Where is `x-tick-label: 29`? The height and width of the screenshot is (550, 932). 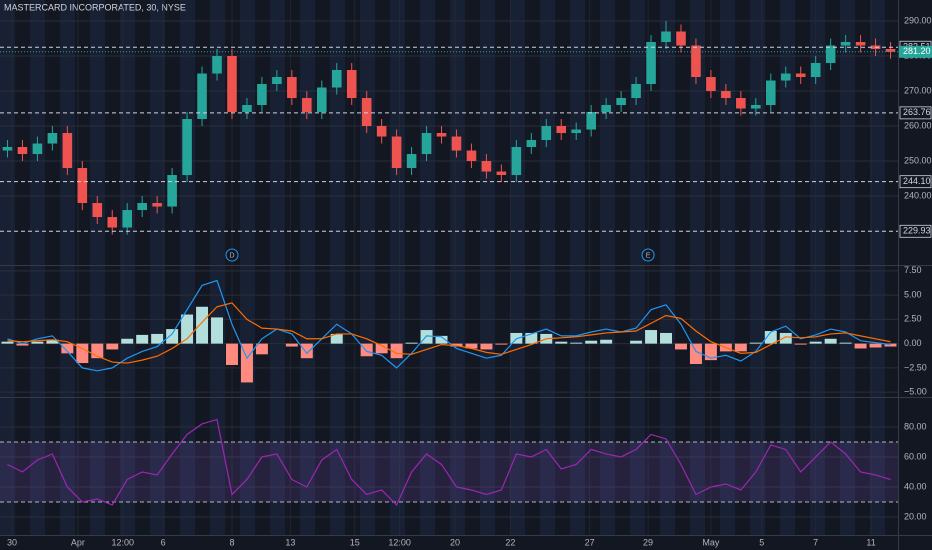 x-tick-label: 29 is located at coordinates (648, 542).